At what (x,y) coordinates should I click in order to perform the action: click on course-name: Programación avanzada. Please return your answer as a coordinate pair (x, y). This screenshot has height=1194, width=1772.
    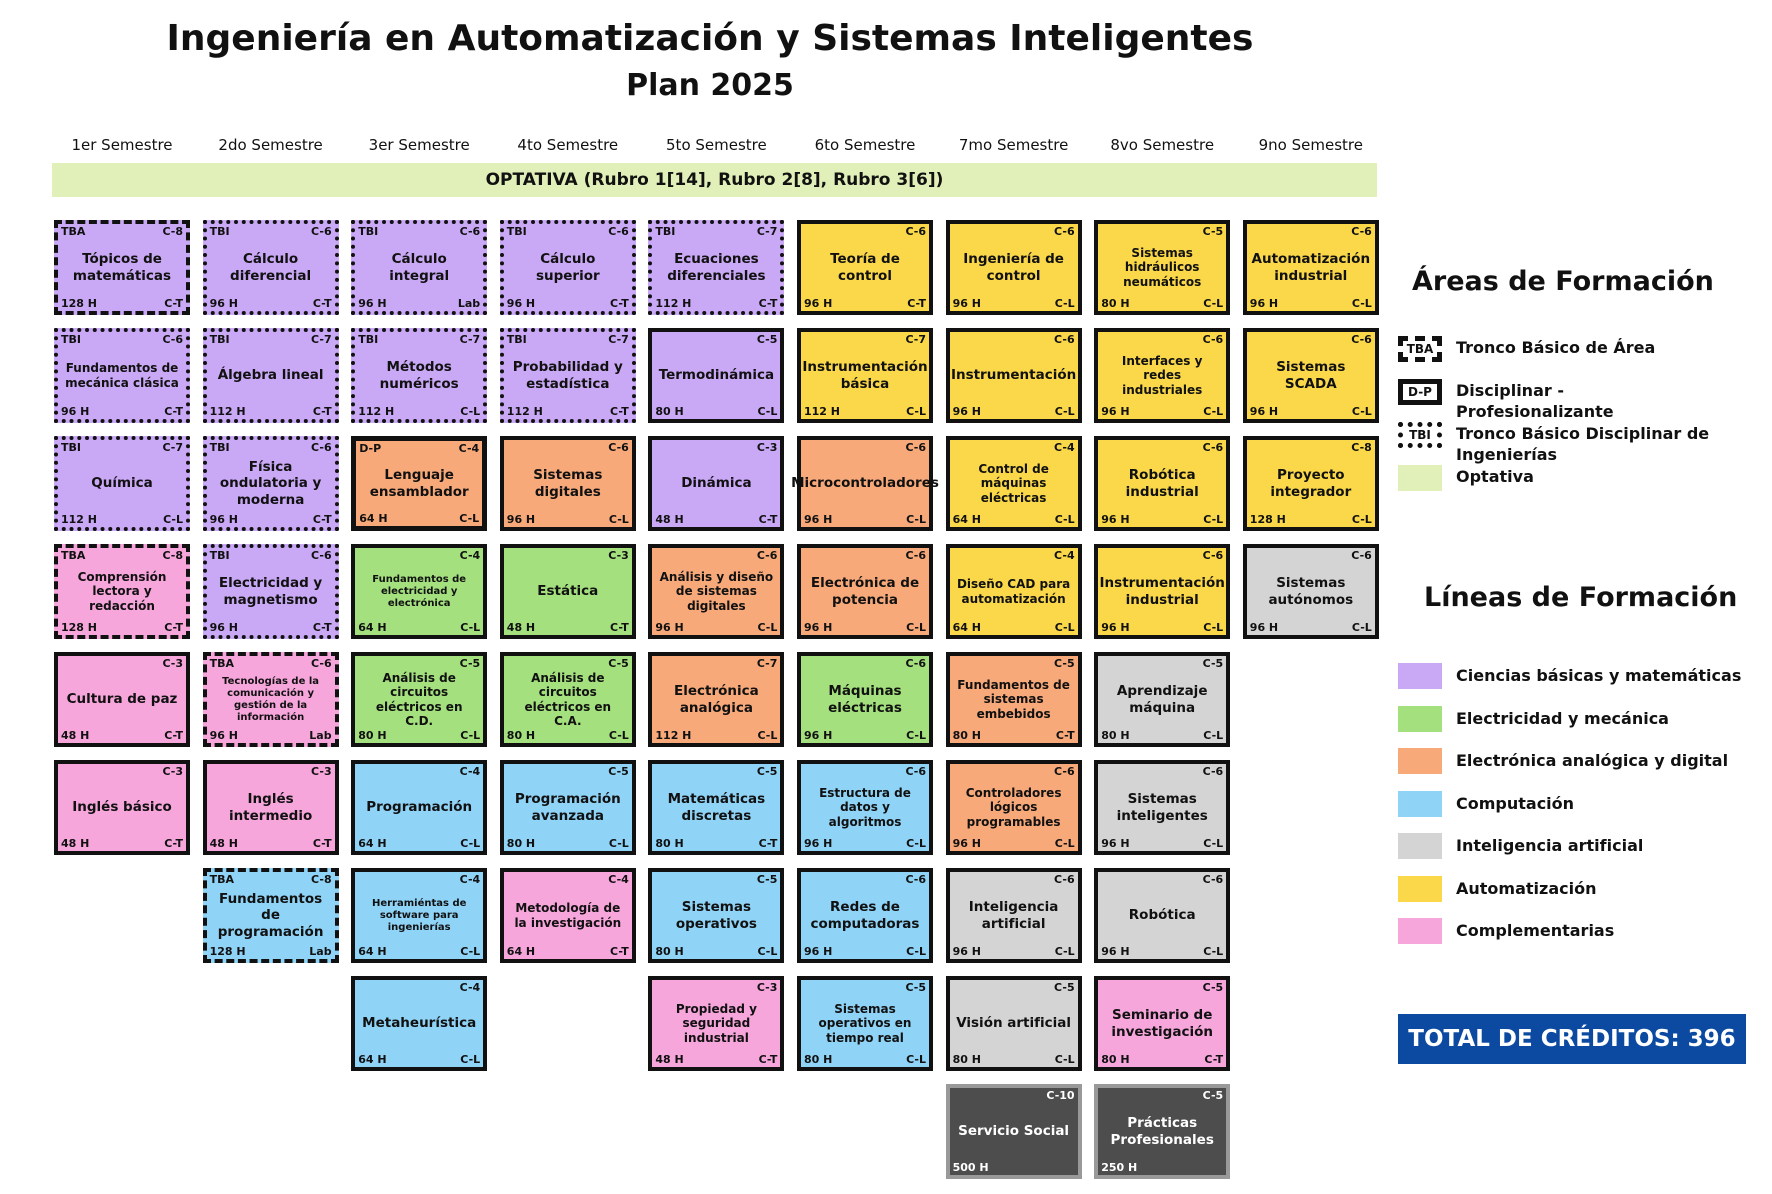
    Looking at the image, I should click on (567, 807).